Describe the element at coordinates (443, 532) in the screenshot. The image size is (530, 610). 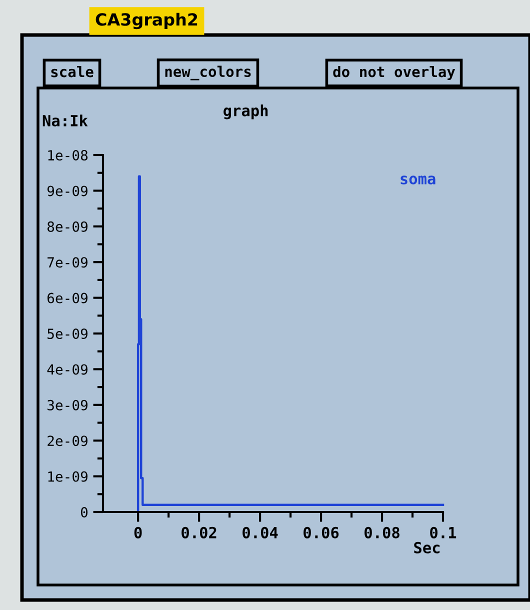
I see `x-tick-label: 0.1` at that location.